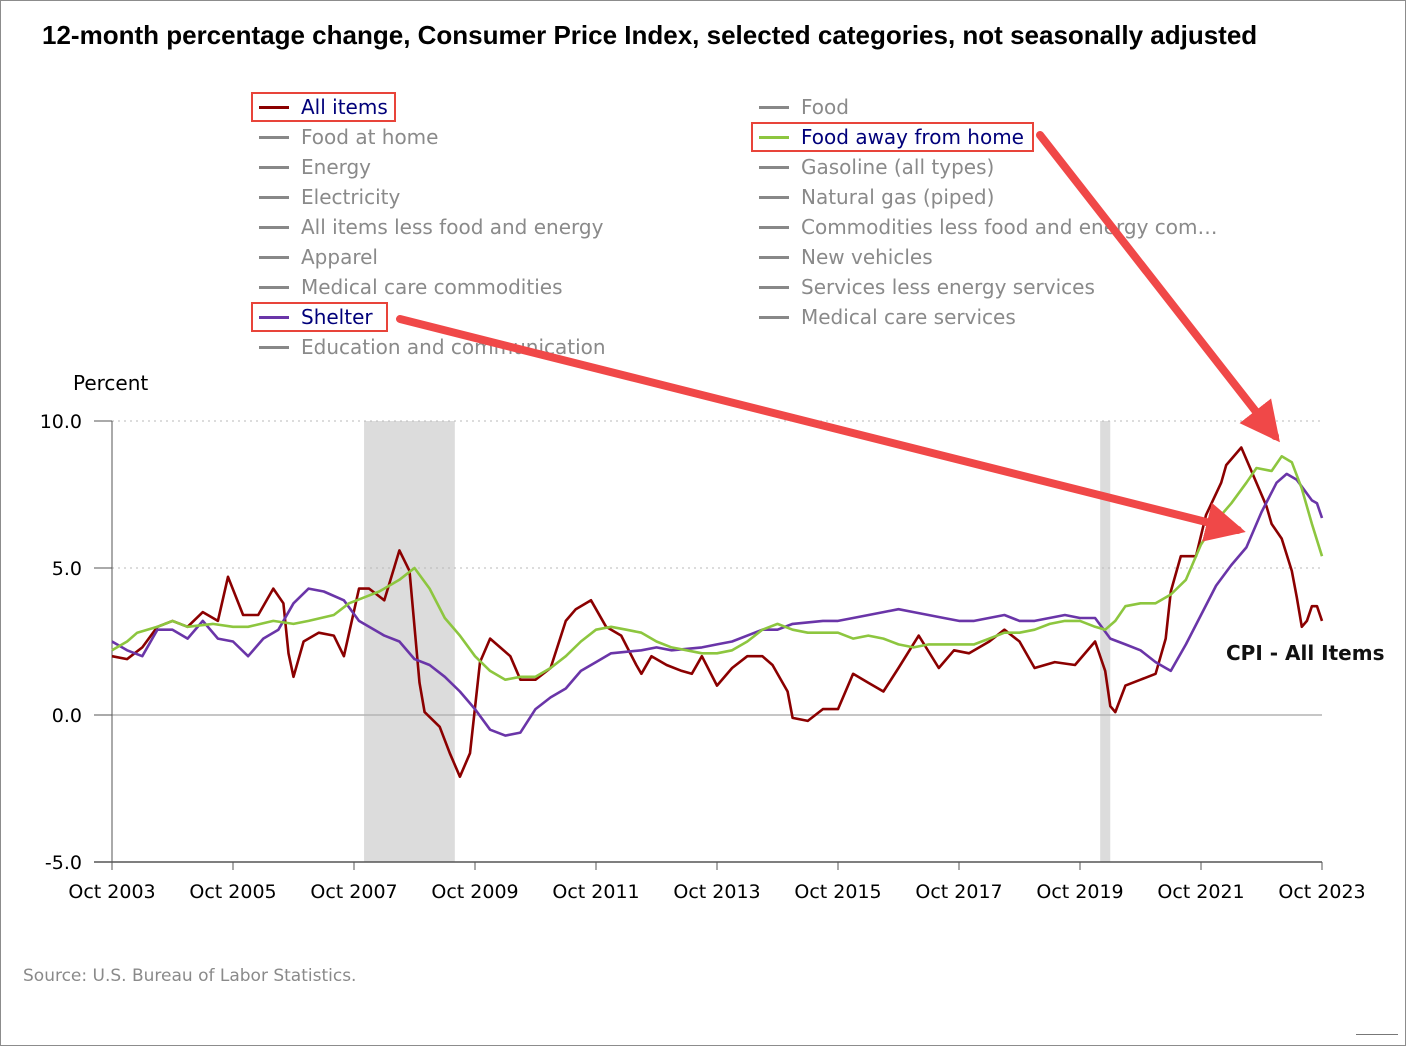 The height and width of the screenshot is (1046, 1406). Describe the element at coordinates (474, 892) in the screenshot. I see `x-tick-label: Oct 2009` at that location.